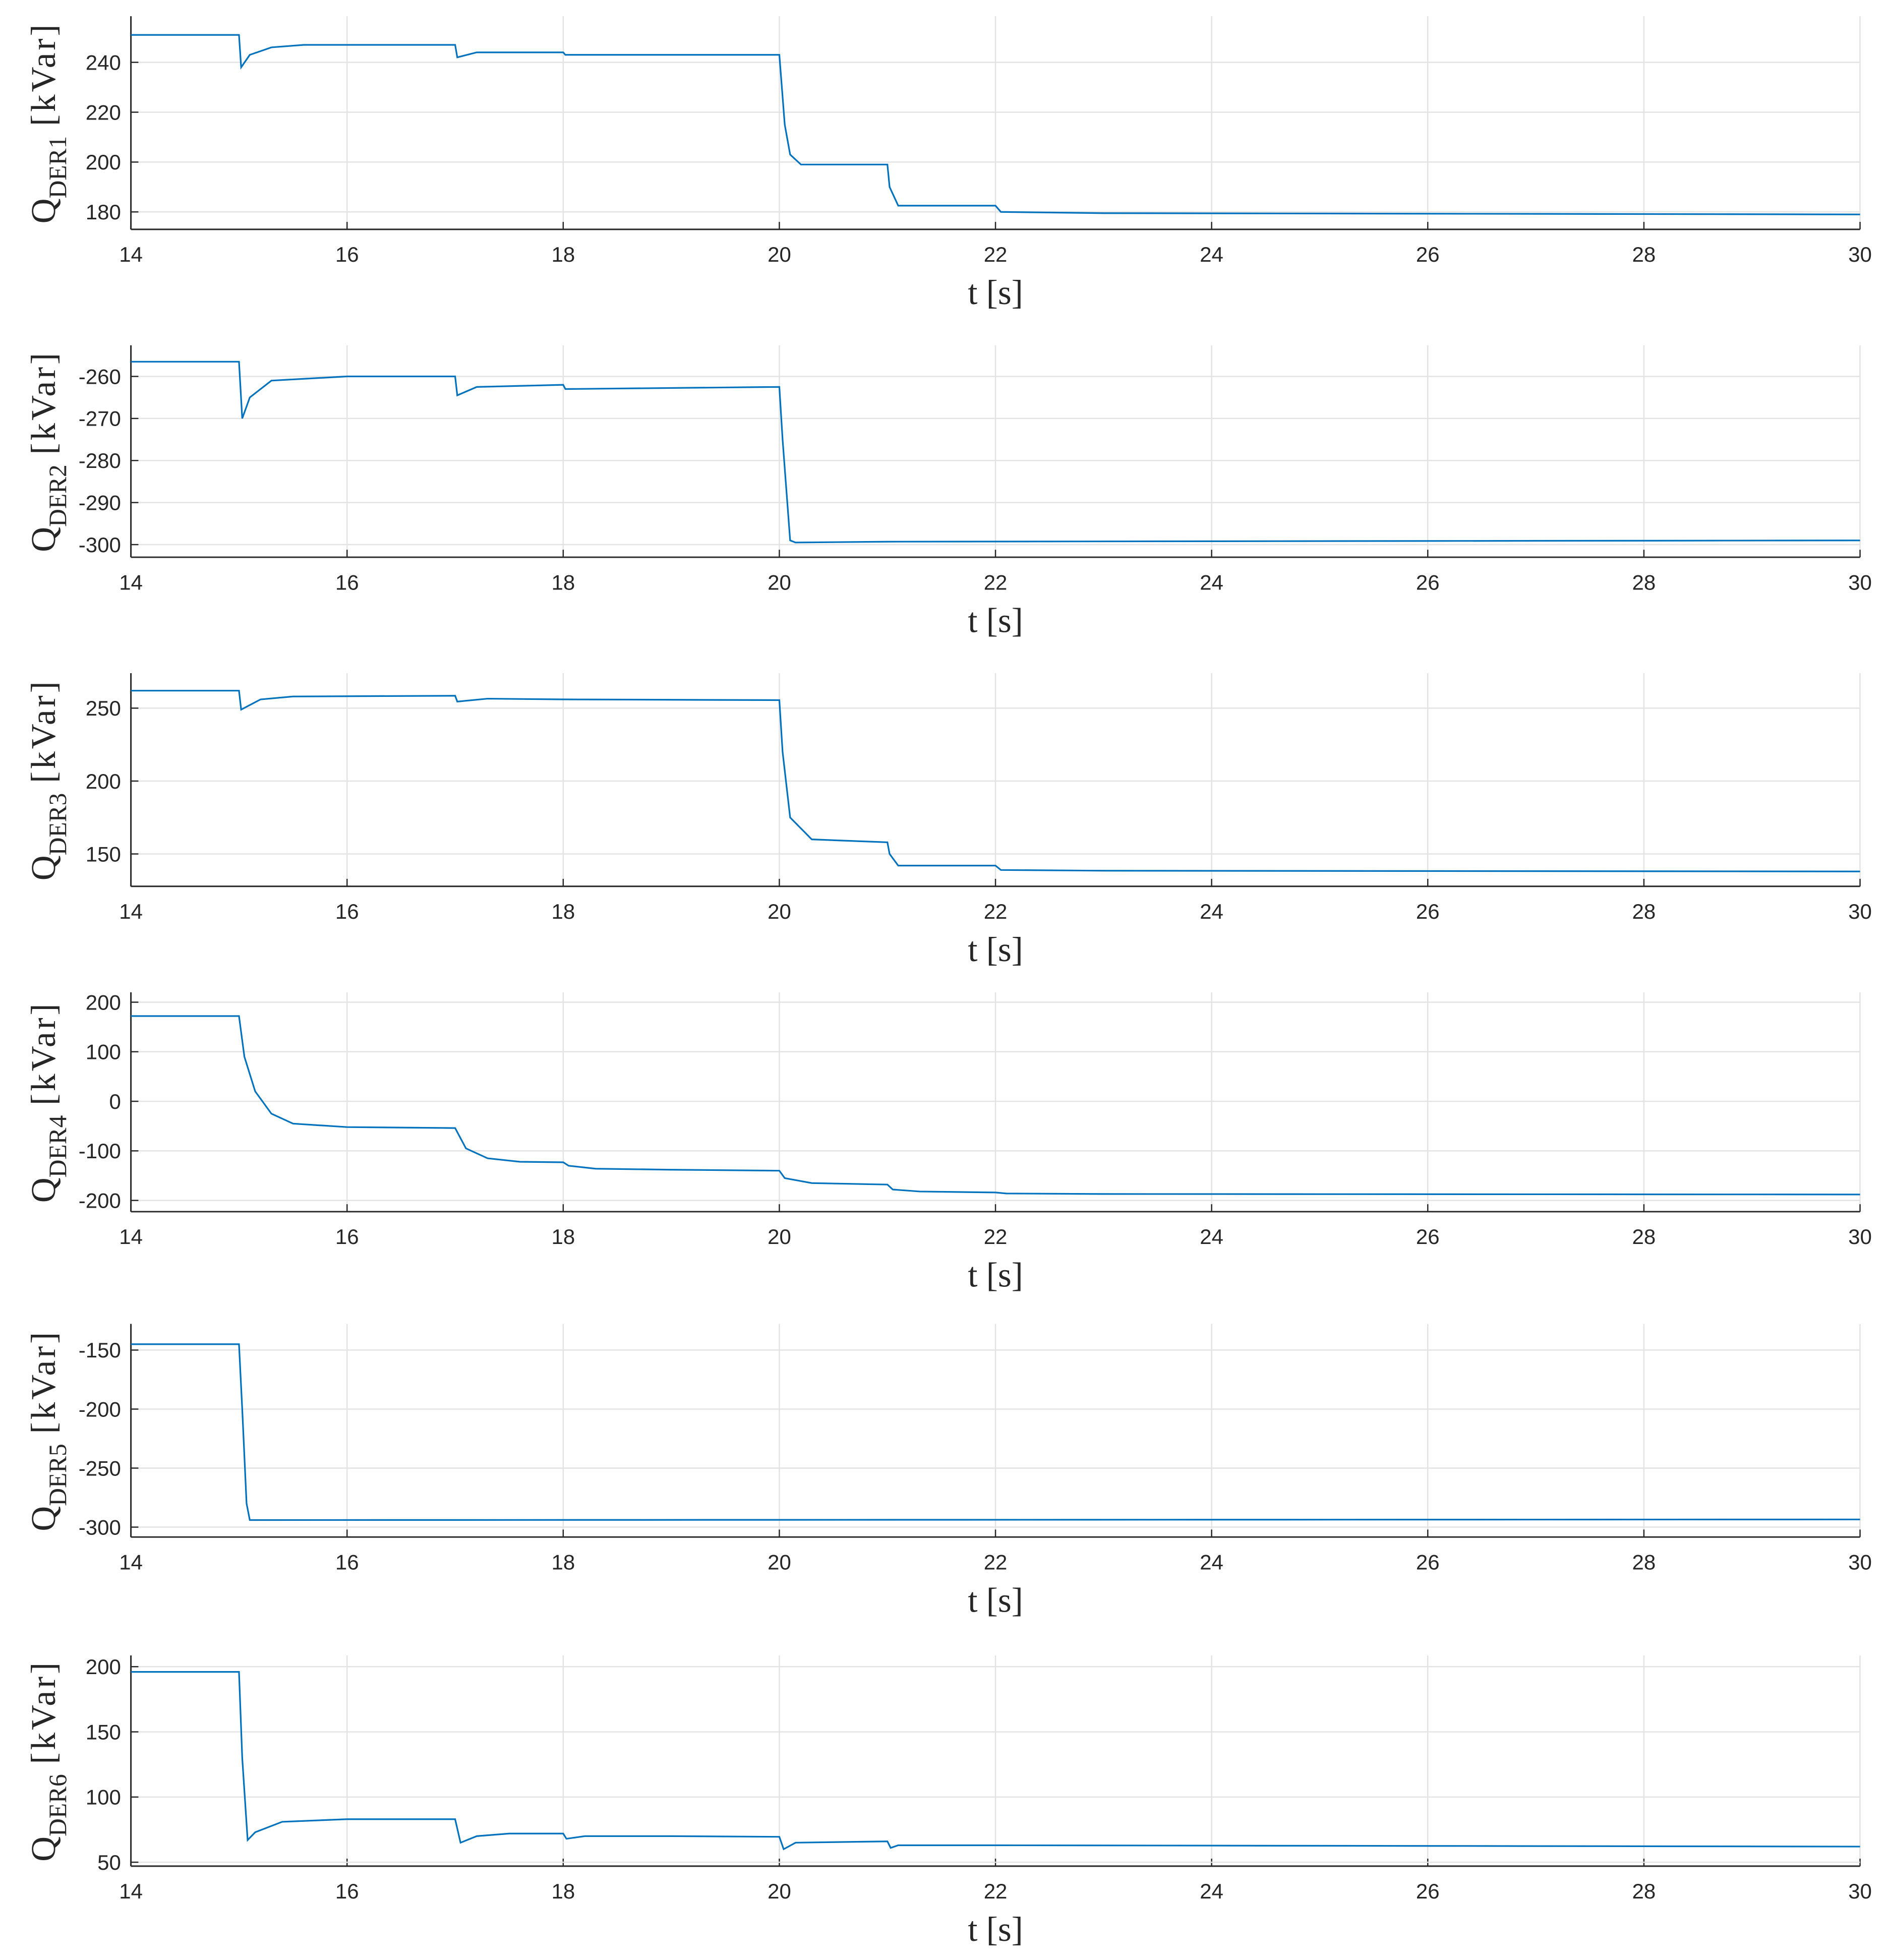  I want to click on y-tick-label: 240, so click(104, 62).